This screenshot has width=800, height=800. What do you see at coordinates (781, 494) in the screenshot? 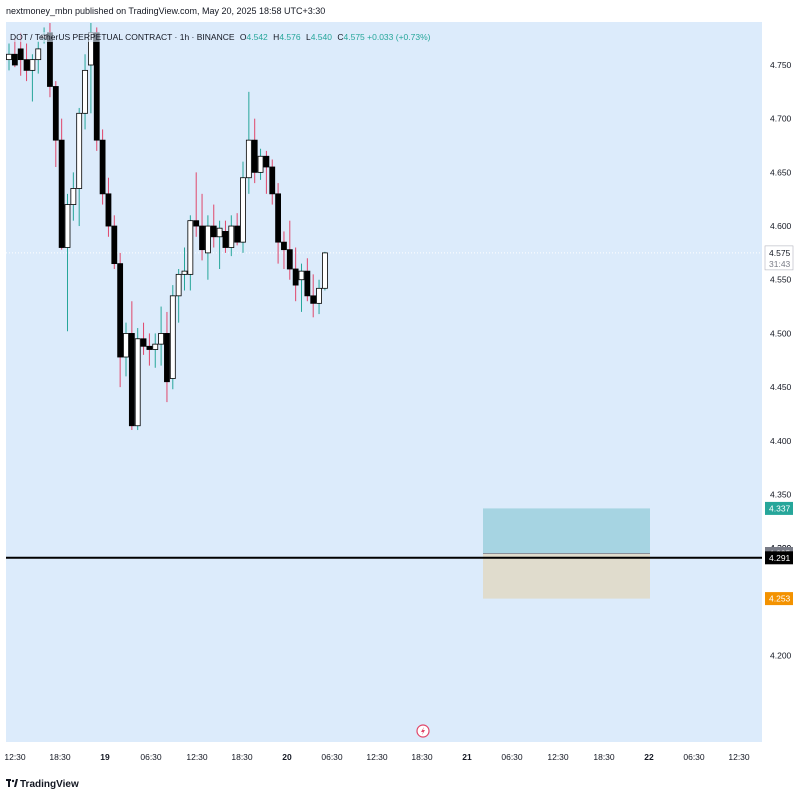
I see `price-tick-label: 4.350` at bounding box center [781, 494].